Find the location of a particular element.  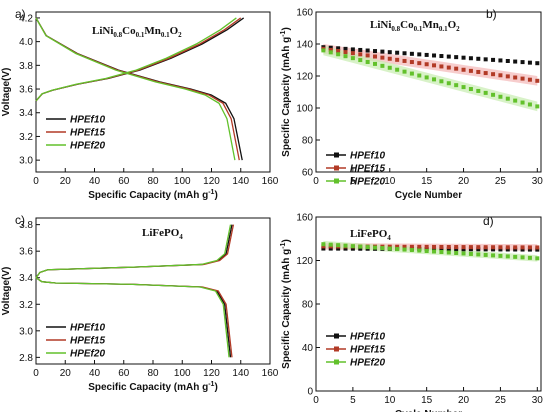

x-tick-label: 100 is located at coordinates (182, 373).